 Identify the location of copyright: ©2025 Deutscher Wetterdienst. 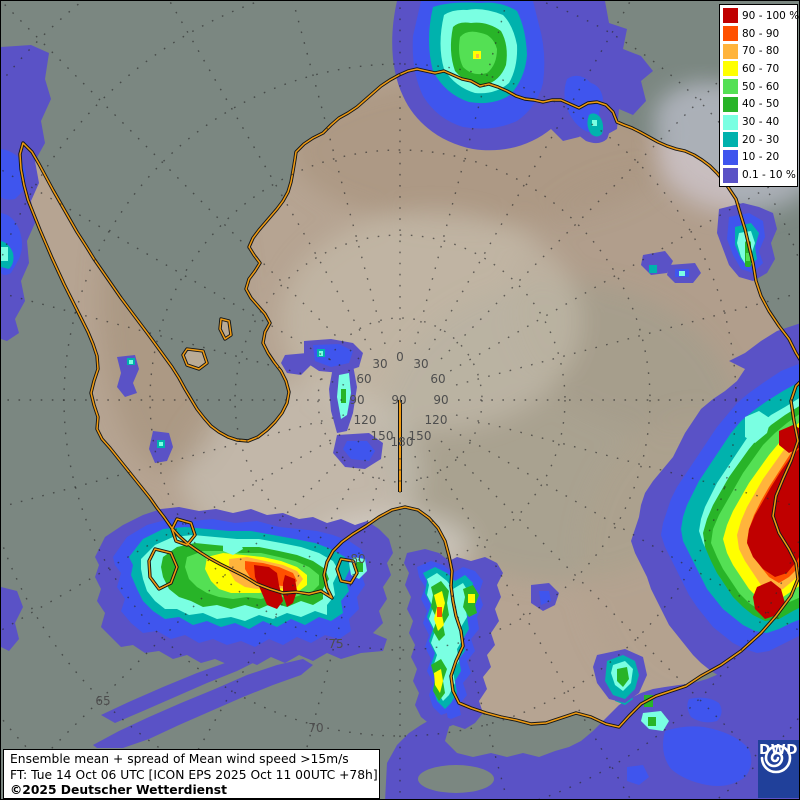
(118, 790).